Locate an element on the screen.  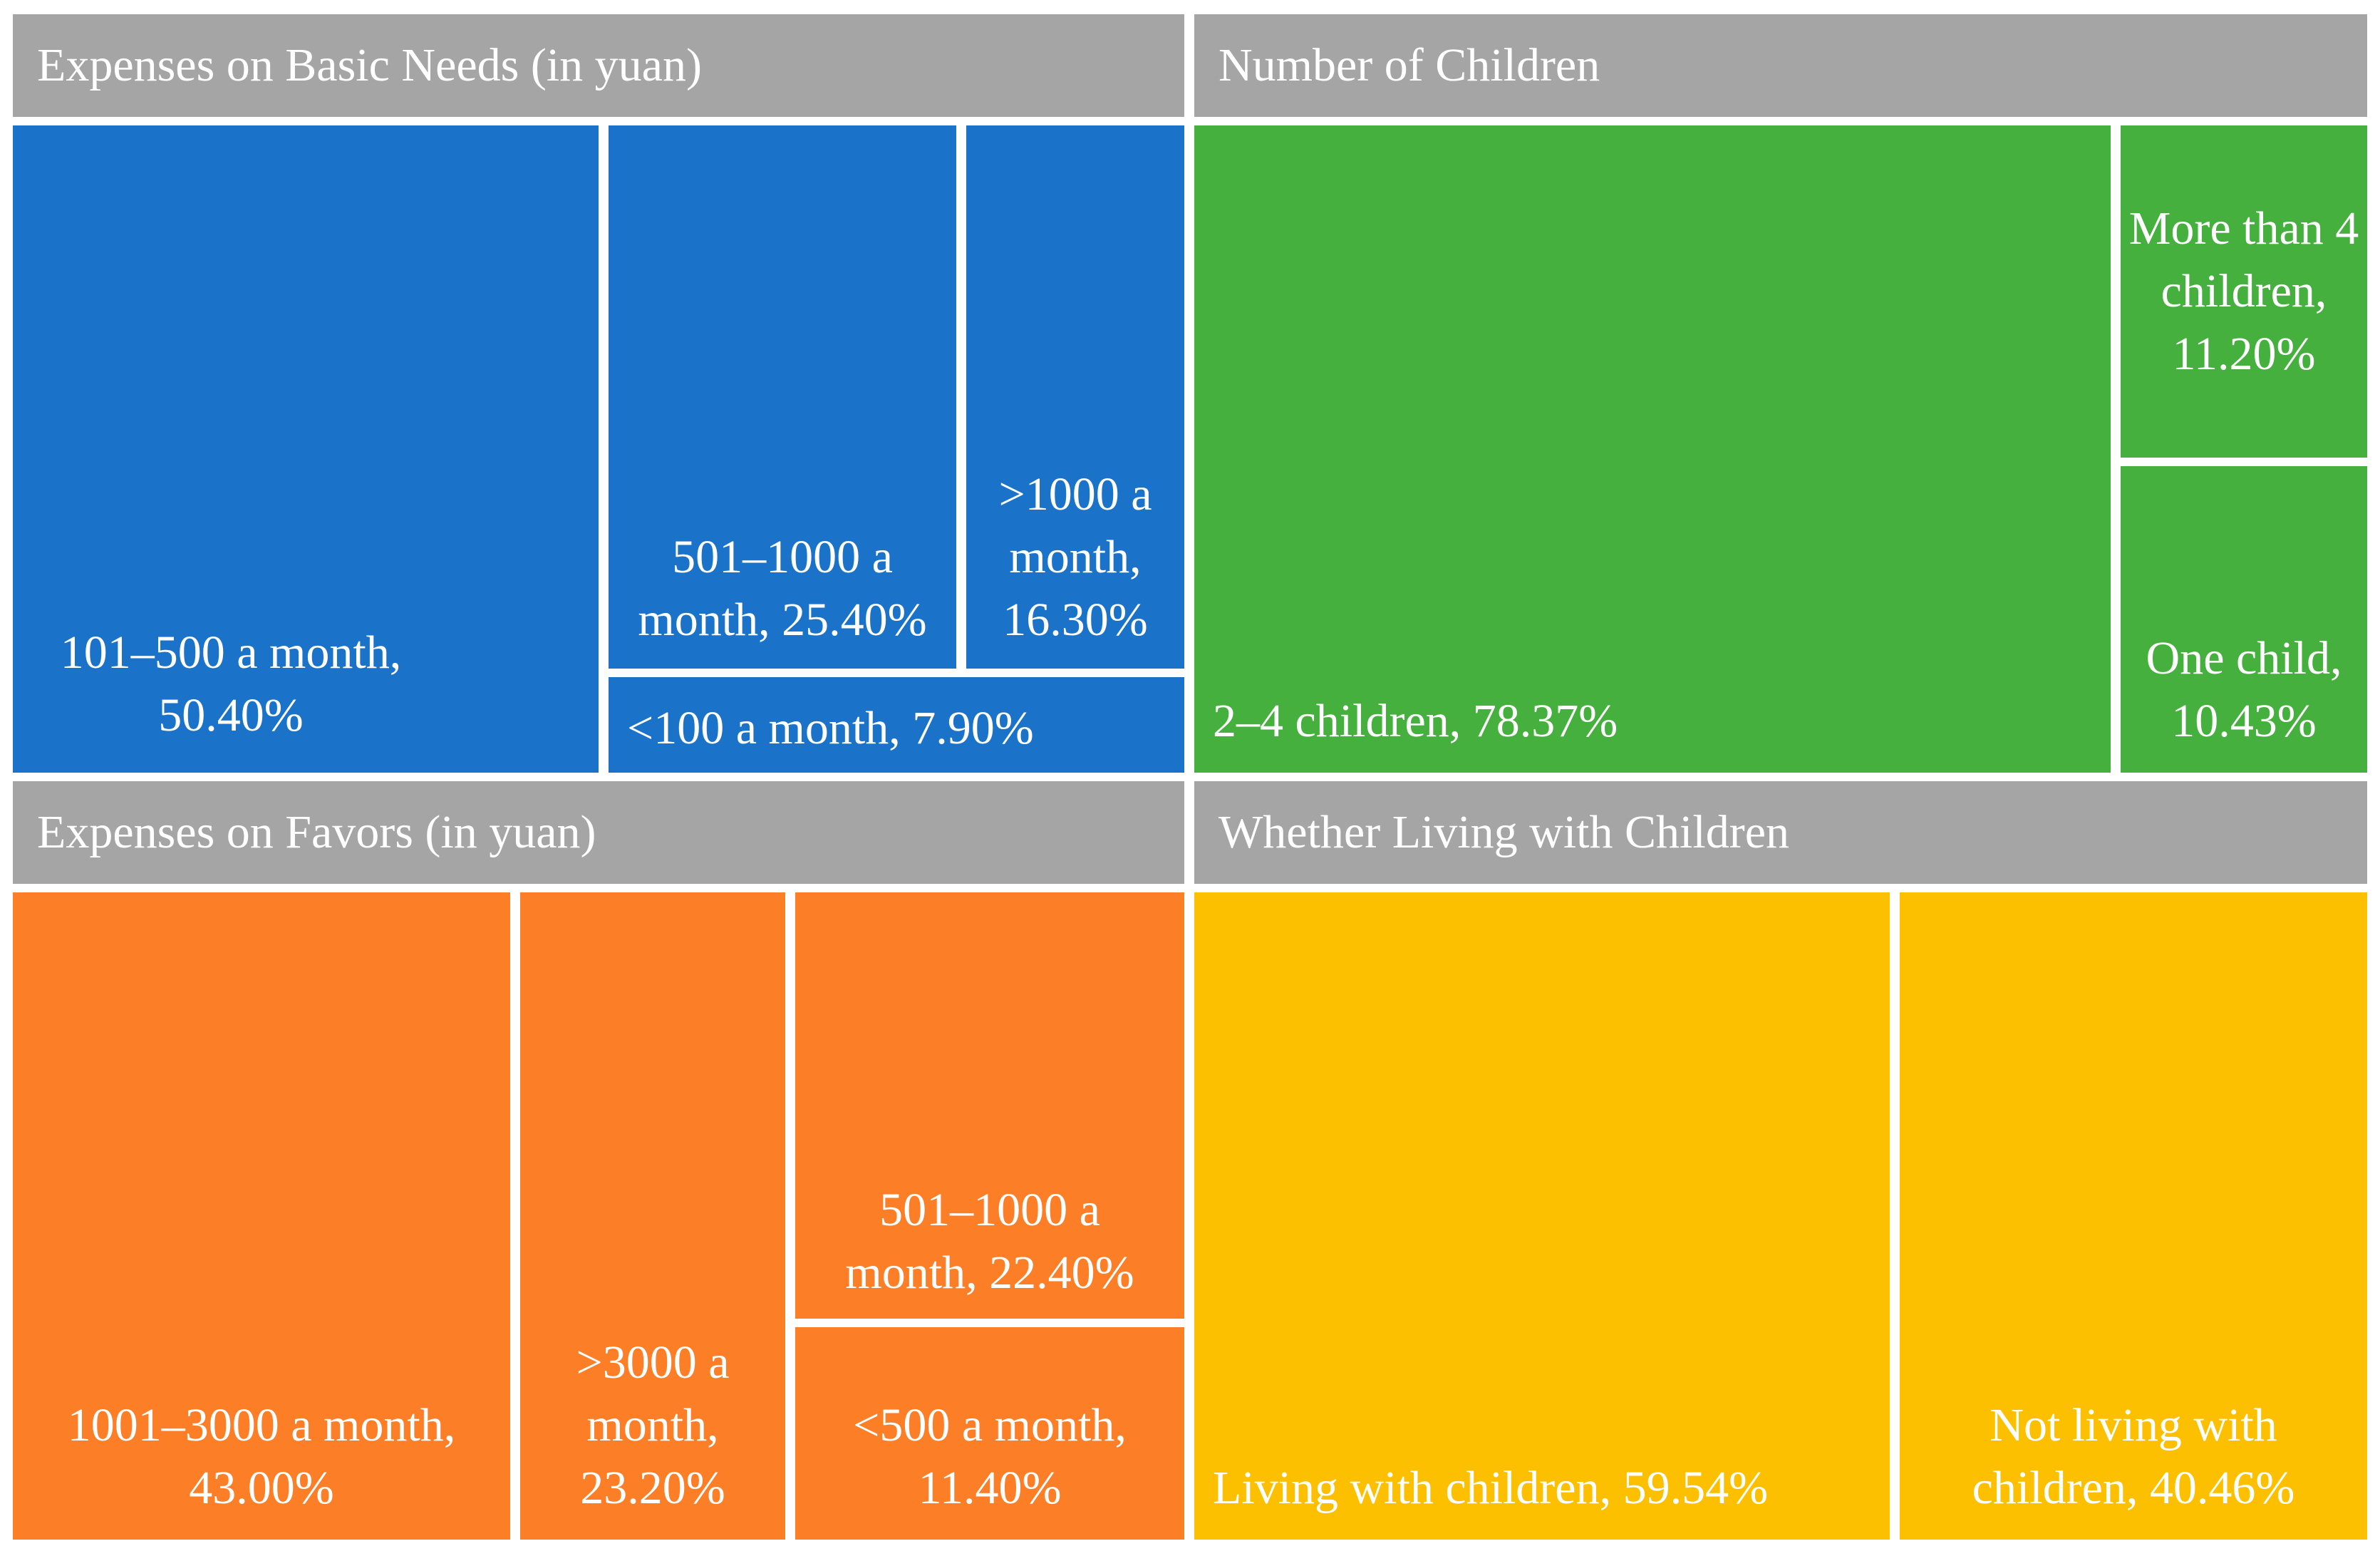
group-header-number-of-children: Number of Children is located at coordinates (1780, 65).